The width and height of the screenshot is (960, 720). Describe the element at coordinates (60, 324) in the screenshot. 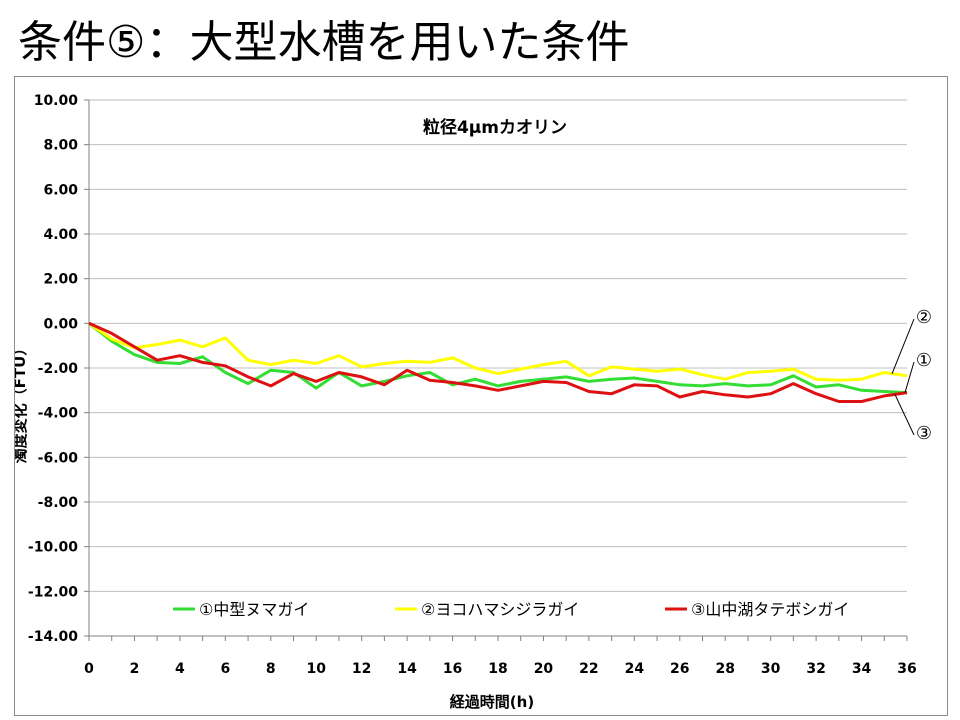

I see `y-tick-label: 0.00` at that location.